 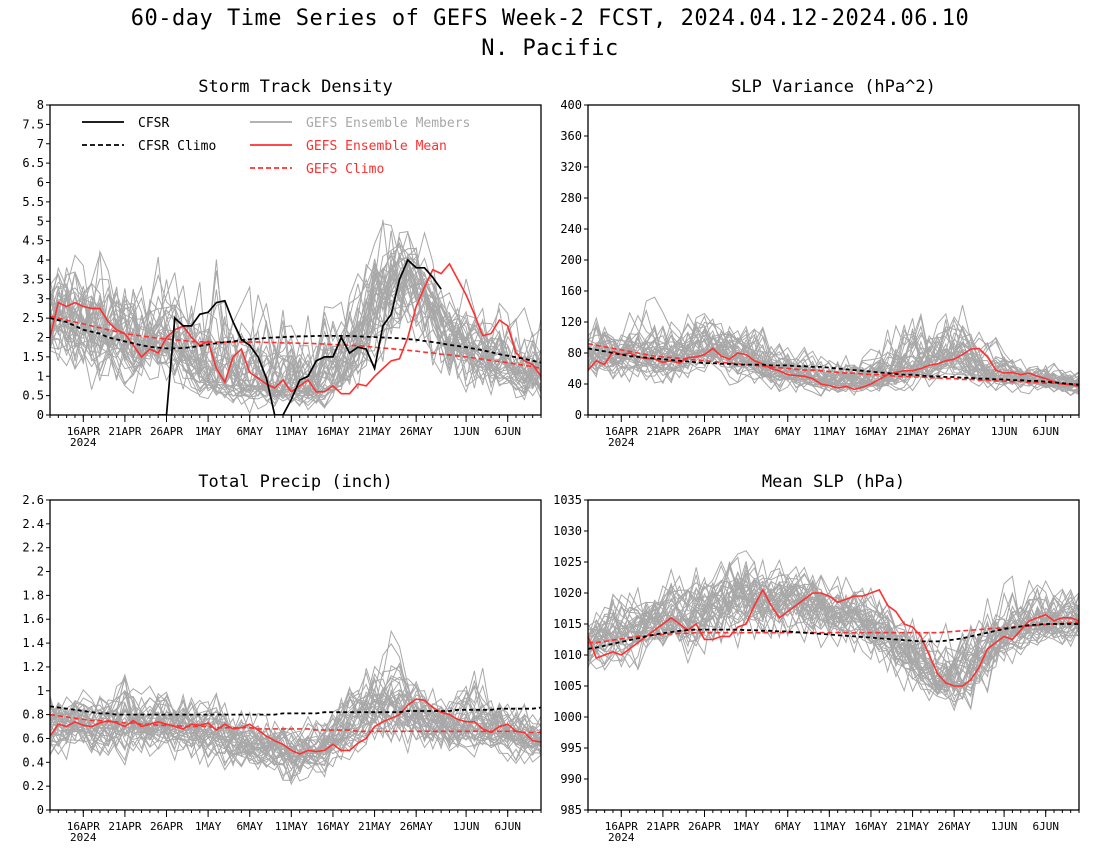 What do you see at coordinates (33, 357) in the screenshot?
I see `y-tick-label: 1.5` at bounding box center [33, 357].